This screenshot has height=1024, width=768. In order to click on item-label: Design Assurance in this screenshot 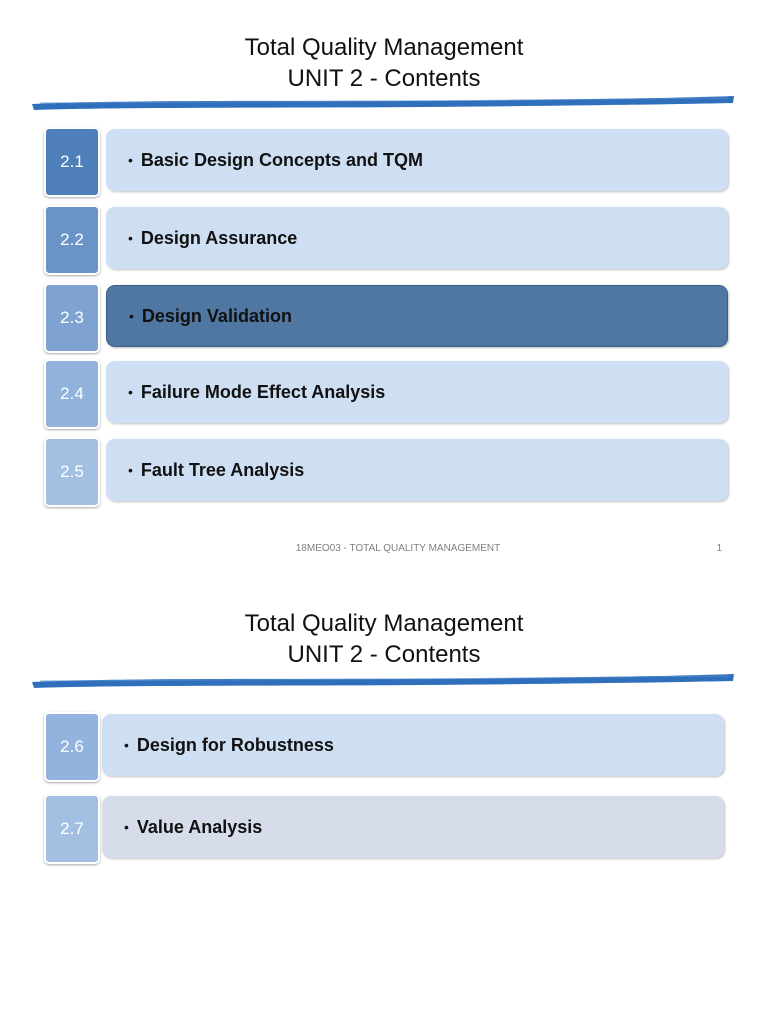, I will do `click(219, 237)`.